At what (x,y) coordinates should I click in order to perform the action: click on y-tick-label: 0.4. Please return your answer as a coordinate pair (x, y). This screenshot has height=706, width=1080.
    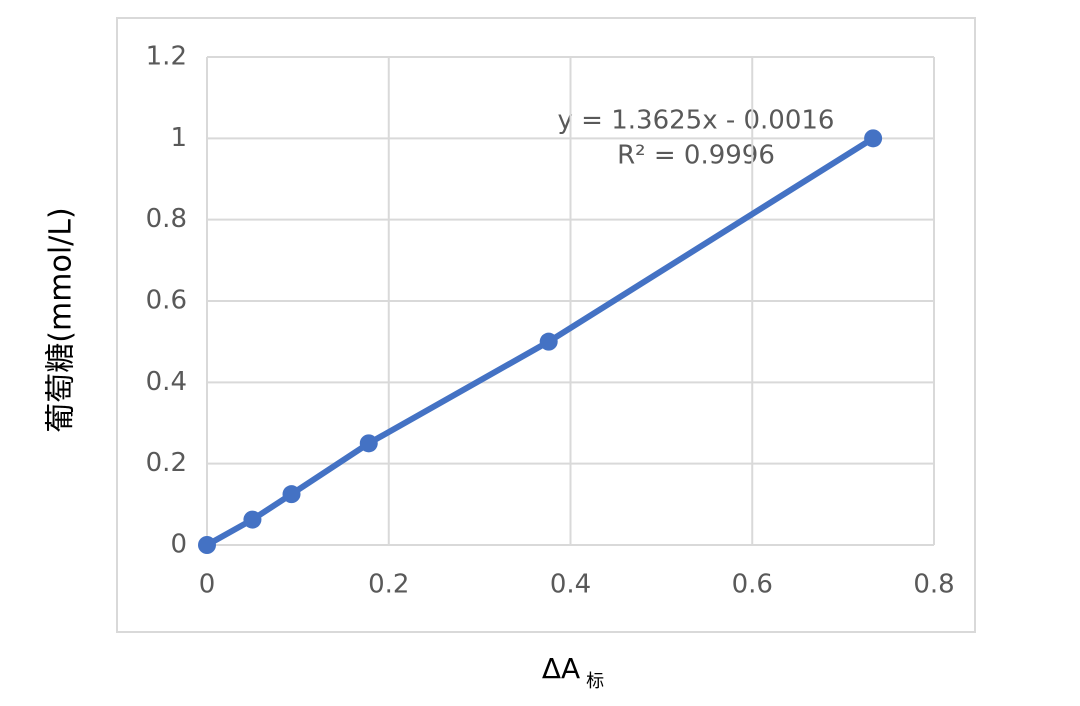
    Looking at the image, I should click on (166, 382).